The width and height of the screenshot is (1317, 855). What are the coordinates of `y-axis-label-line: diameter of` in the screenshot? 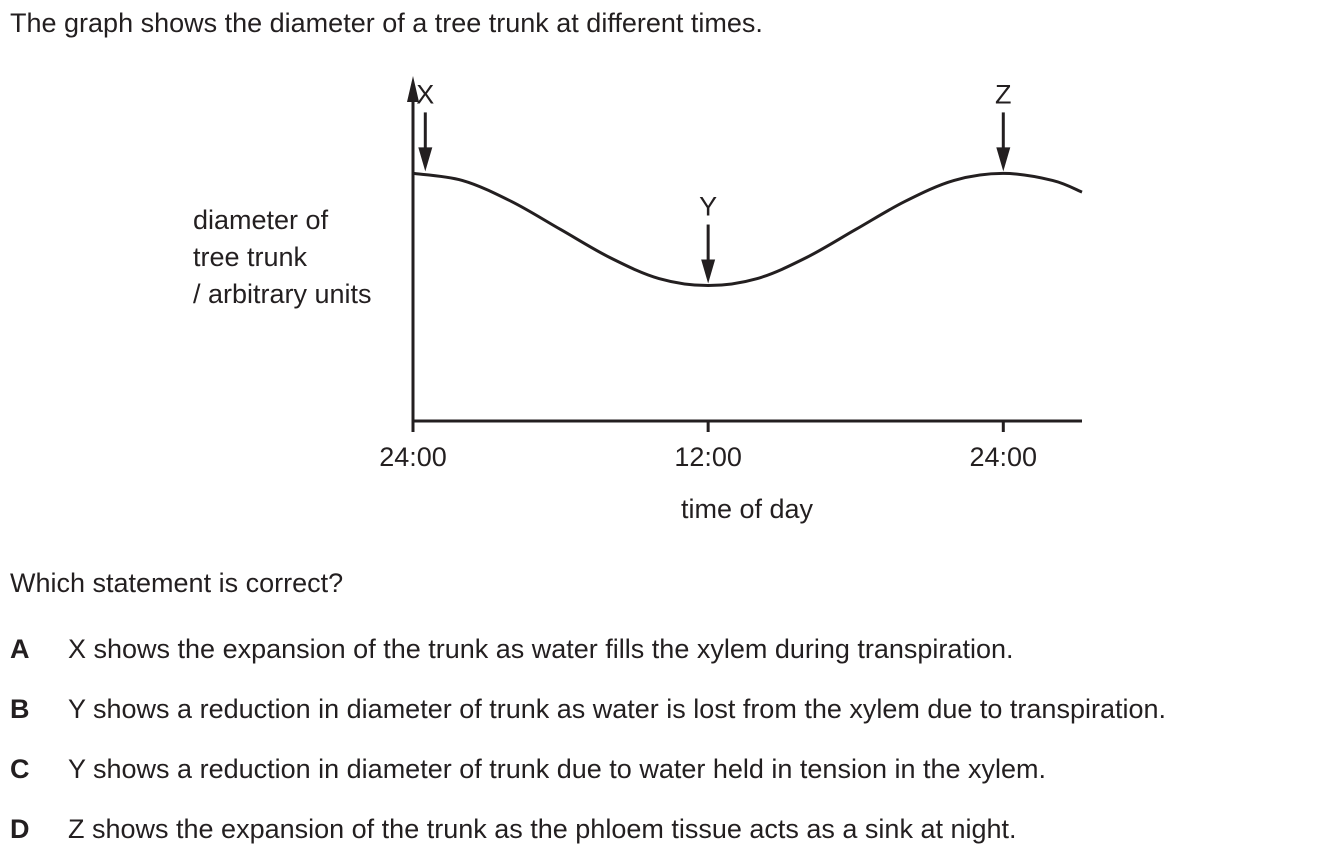 It's located at (261, 220).